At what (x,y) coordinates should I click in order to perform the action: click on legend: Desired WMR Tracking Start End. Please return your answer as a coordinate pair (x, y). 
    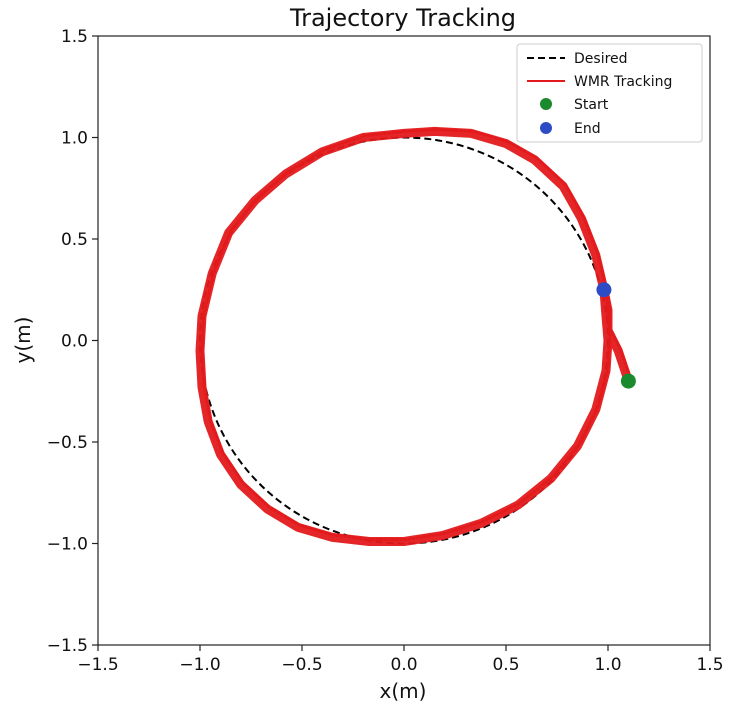
    Looking at the image, I should click on (609, 93).